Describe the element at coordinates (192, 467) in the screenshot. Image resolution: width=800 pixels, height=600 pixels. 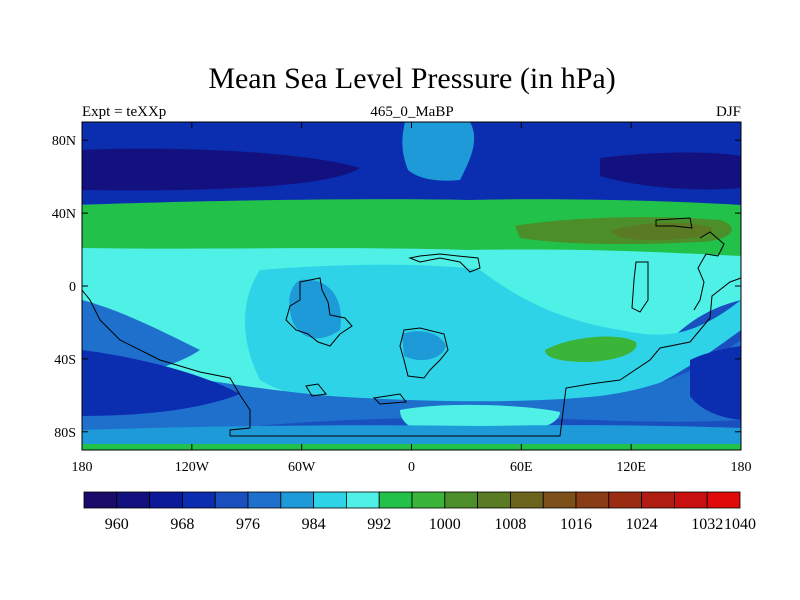
I see `x-tick-label: 120W` at that location.